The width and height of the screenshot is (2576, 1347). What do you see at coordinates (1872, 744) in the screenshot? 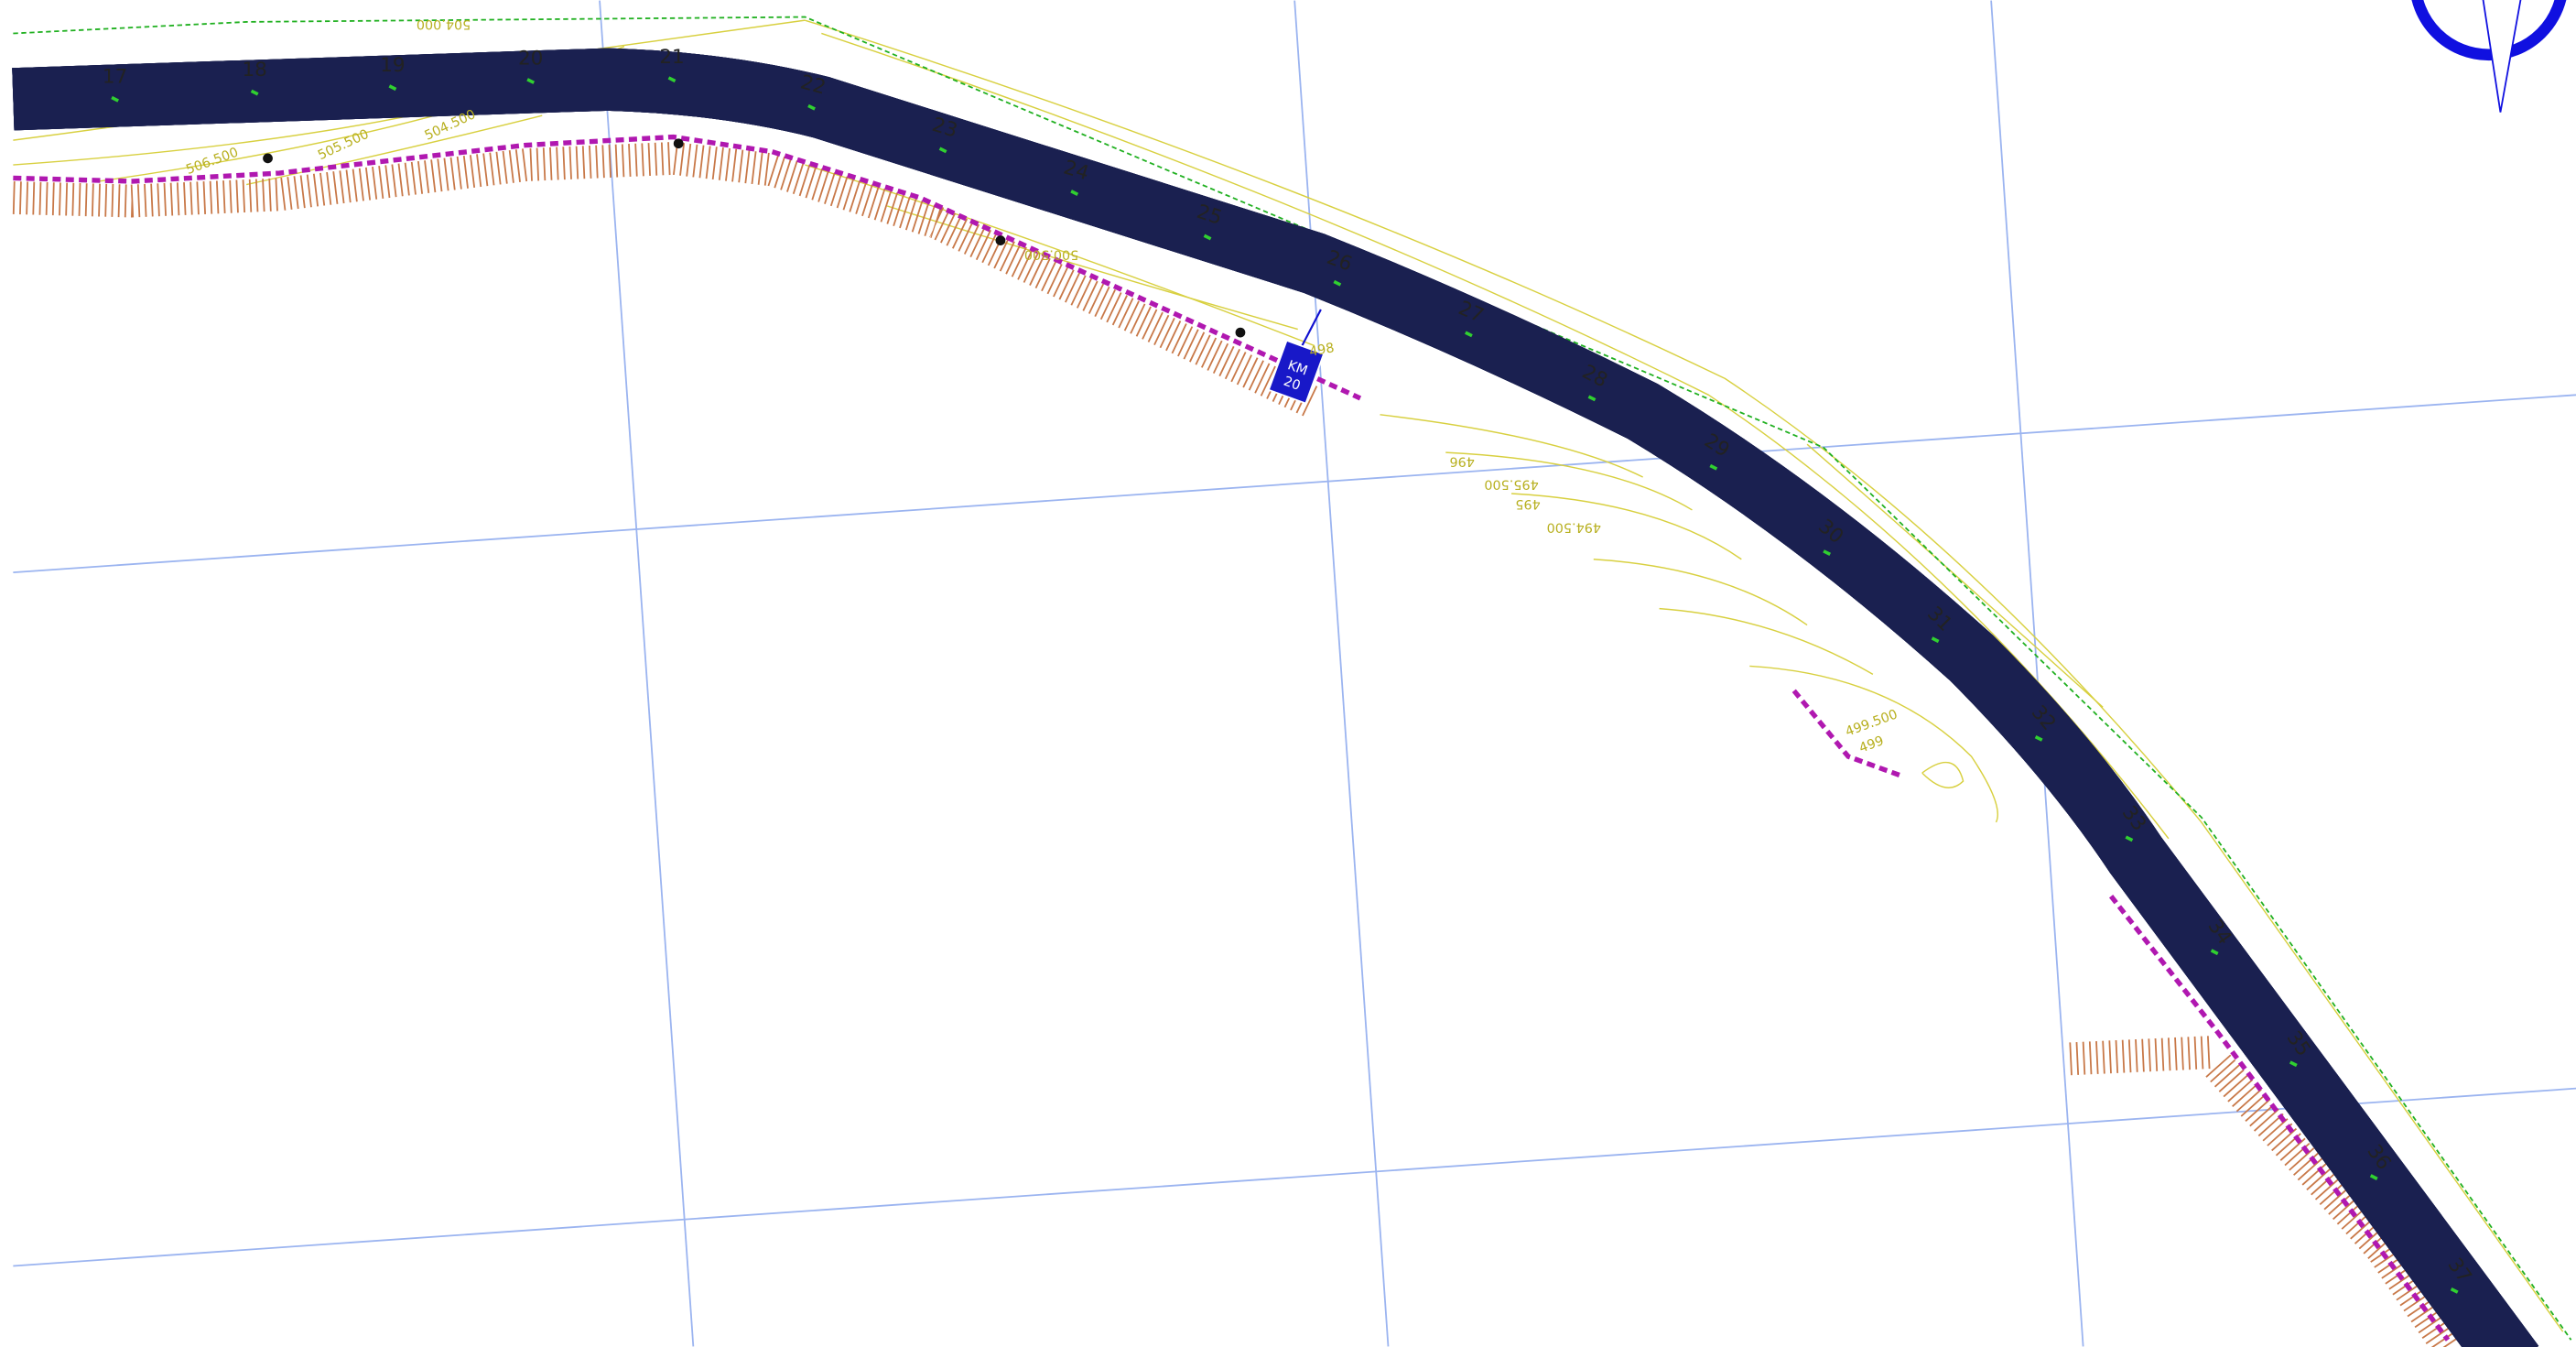
I see `contour-label: 499` at bounding box center [1872, 744].